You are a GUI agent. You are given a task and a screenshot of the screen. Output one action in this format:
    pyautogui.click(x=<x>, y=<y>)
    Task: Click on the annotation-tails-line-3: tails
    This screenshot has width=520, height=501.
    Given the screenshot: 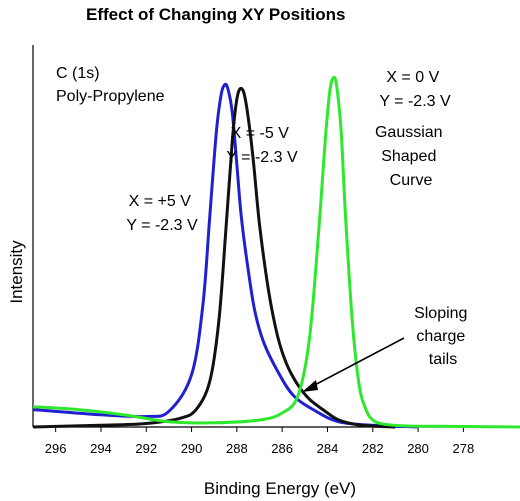 What is the action you would take?
    pyautogui.click(x=443, y=359)
    